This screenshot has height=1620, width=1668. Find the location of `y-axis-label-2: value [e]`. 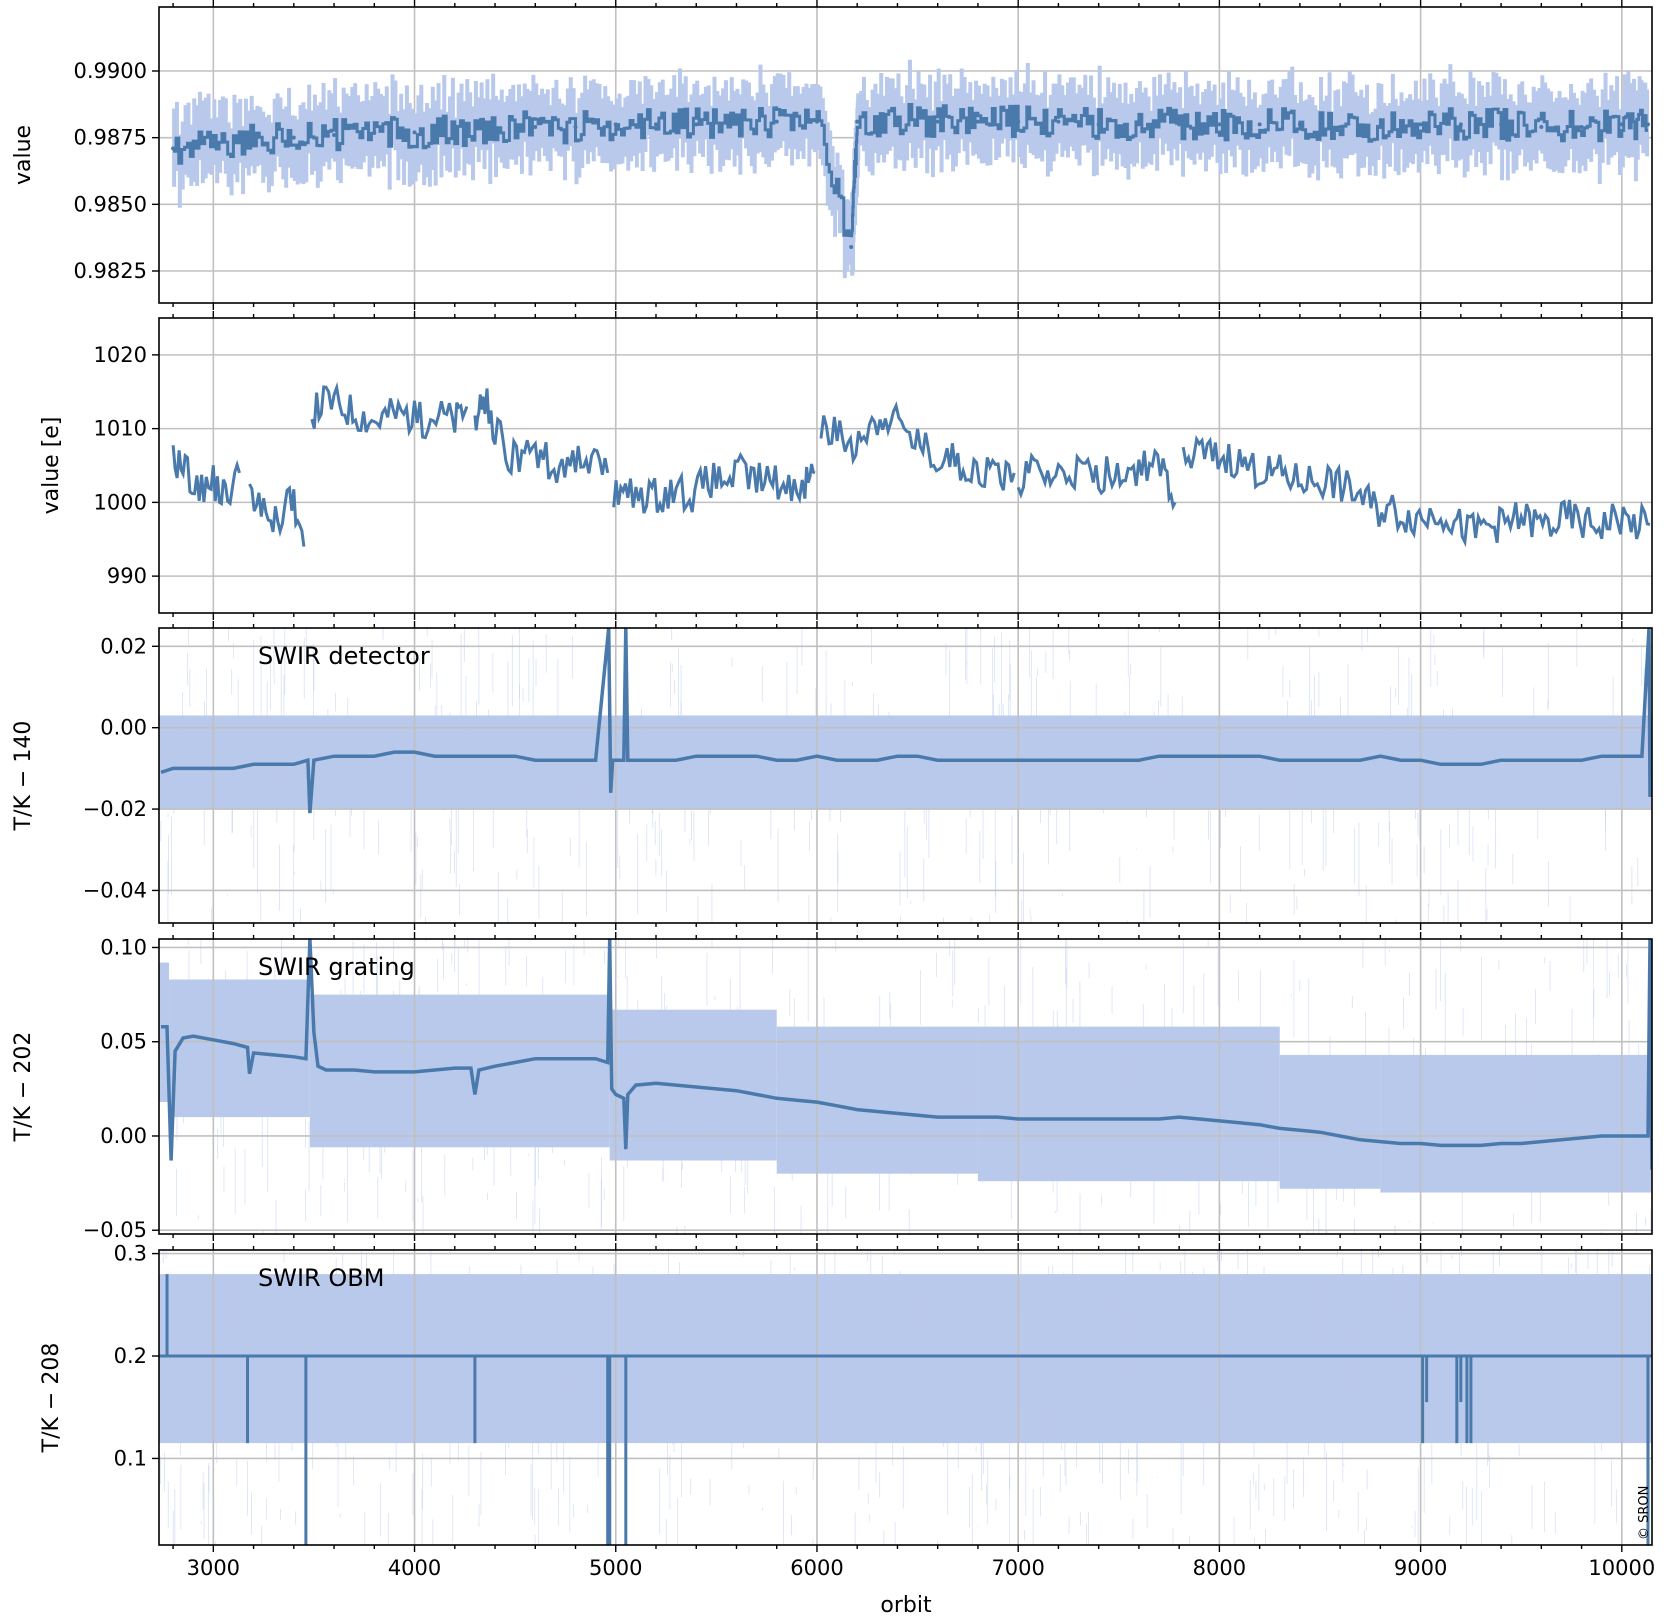

y-axis-label-2: value [e] is located at coordinates (51, 466).